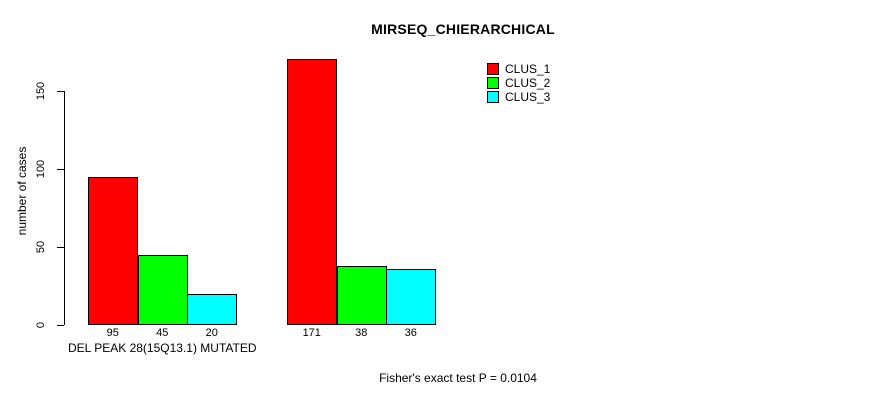 The height and width of the screenshot is (400, 890). Describe the element at coordinates (458, 378) in the screenshot. I see `footnote-text: Fisher's exact test P = 0.0104` at that location.